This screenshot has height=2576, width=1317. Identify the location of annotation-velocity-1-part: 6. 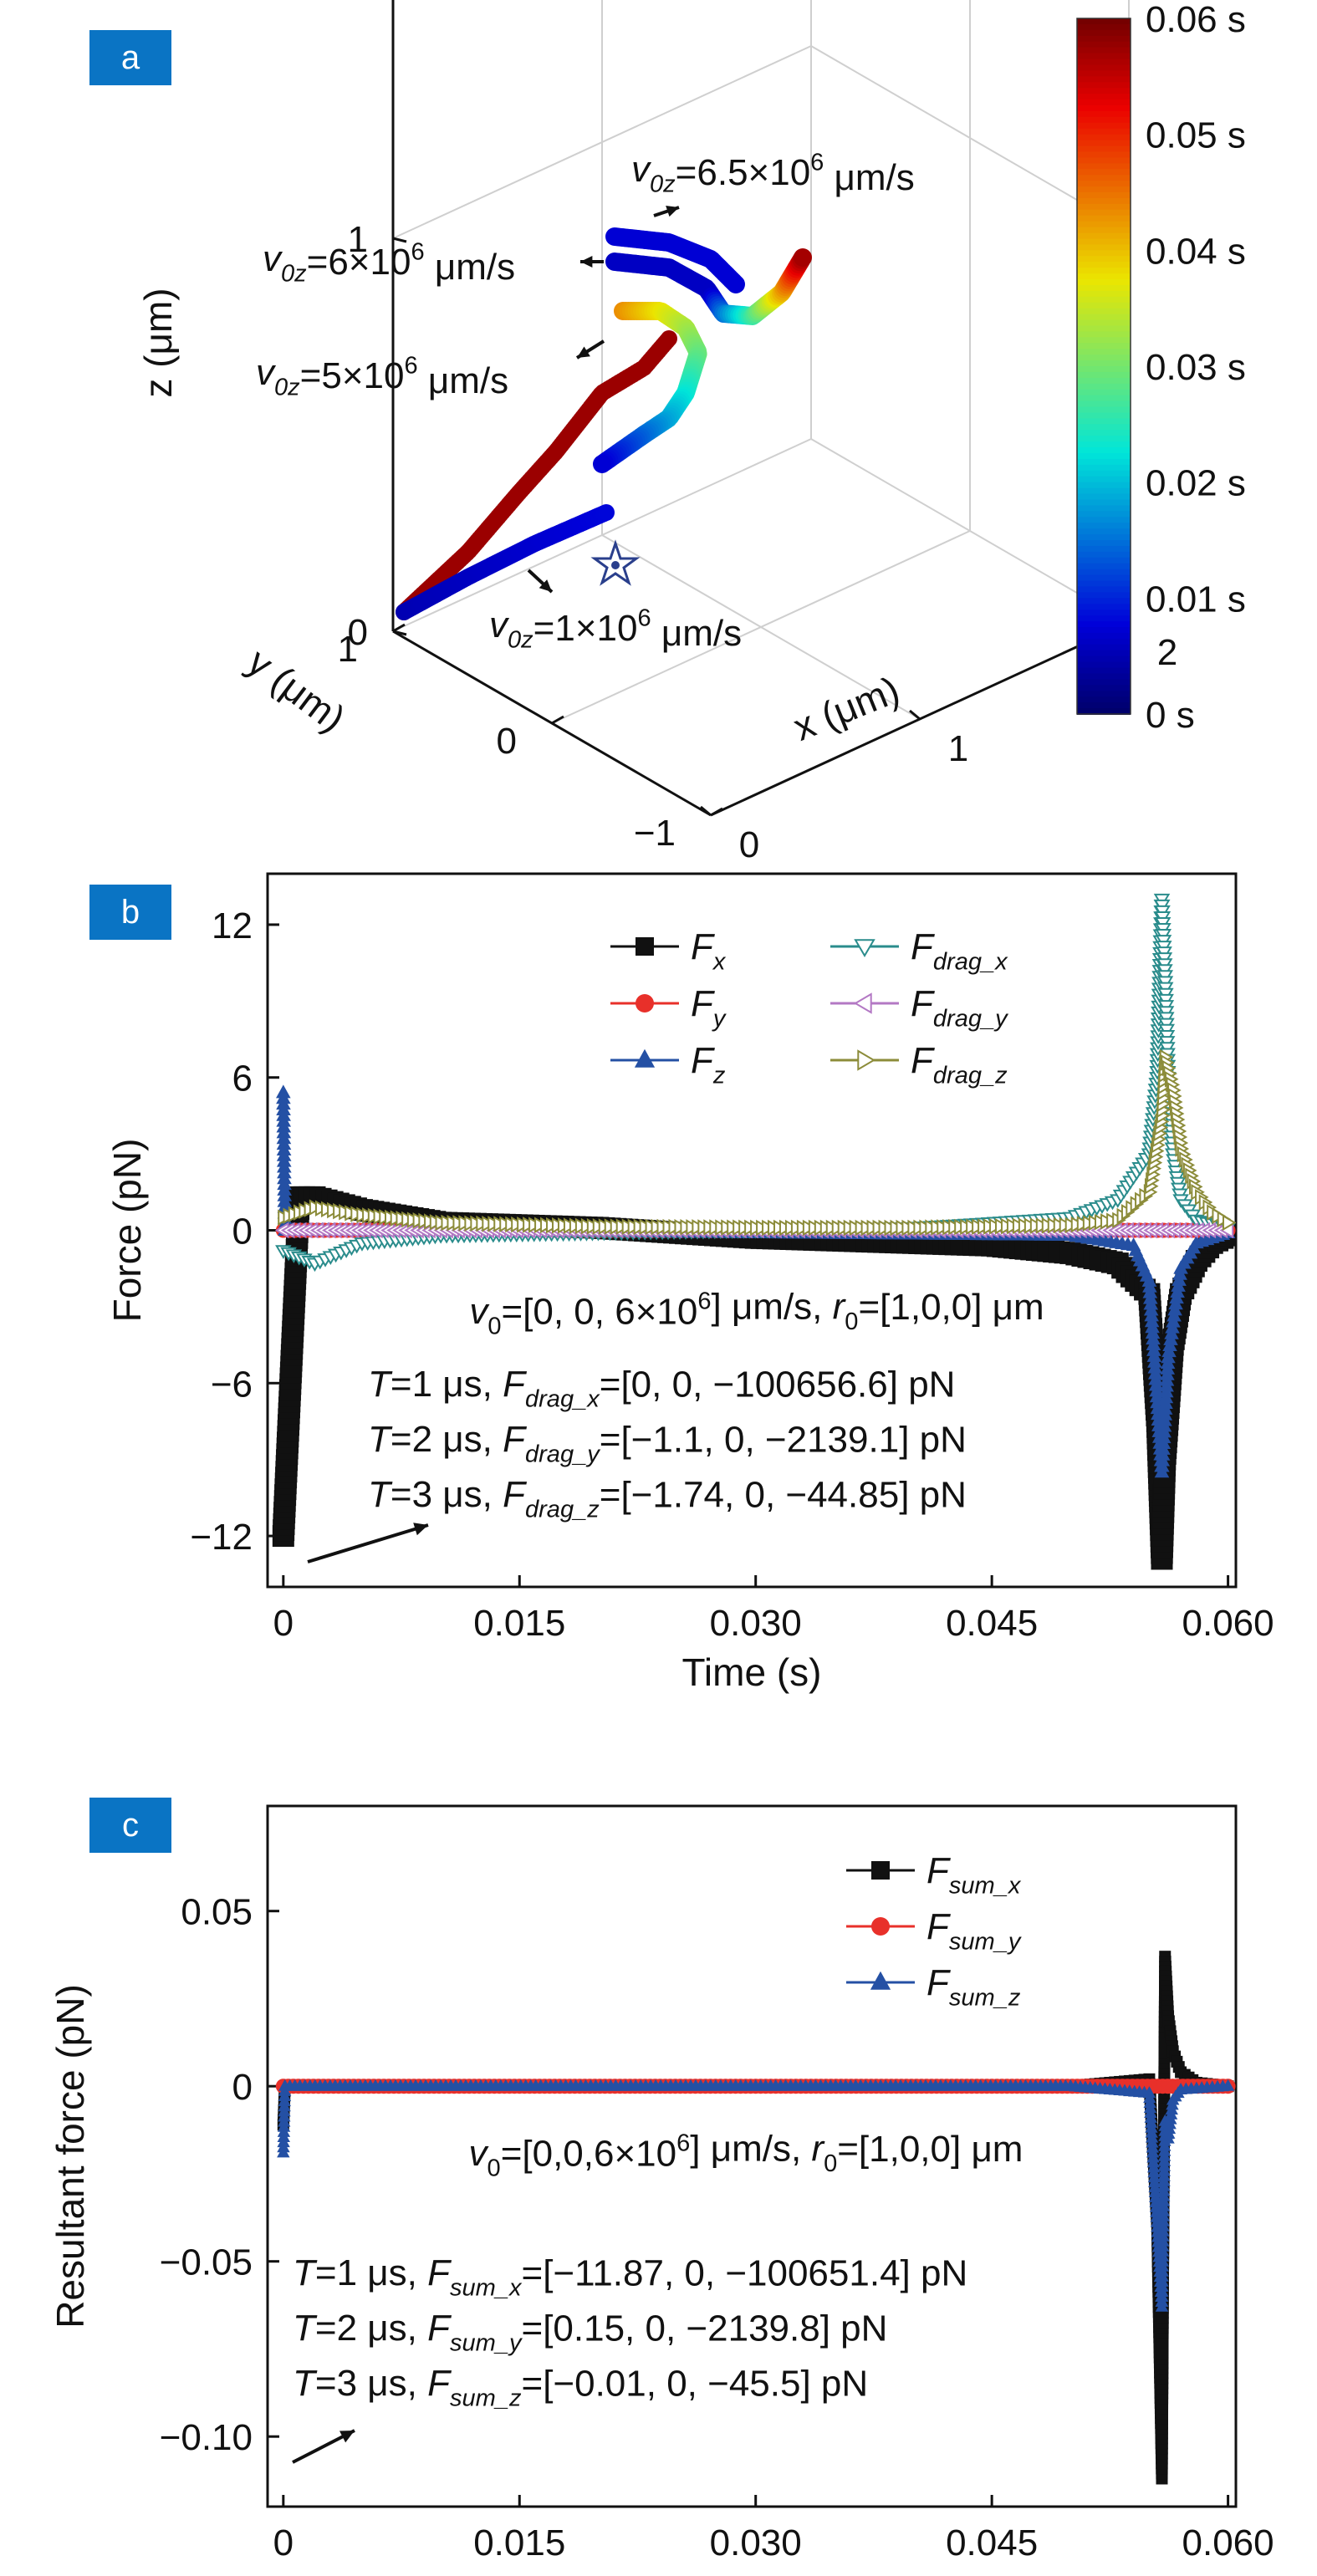
(417, 253).